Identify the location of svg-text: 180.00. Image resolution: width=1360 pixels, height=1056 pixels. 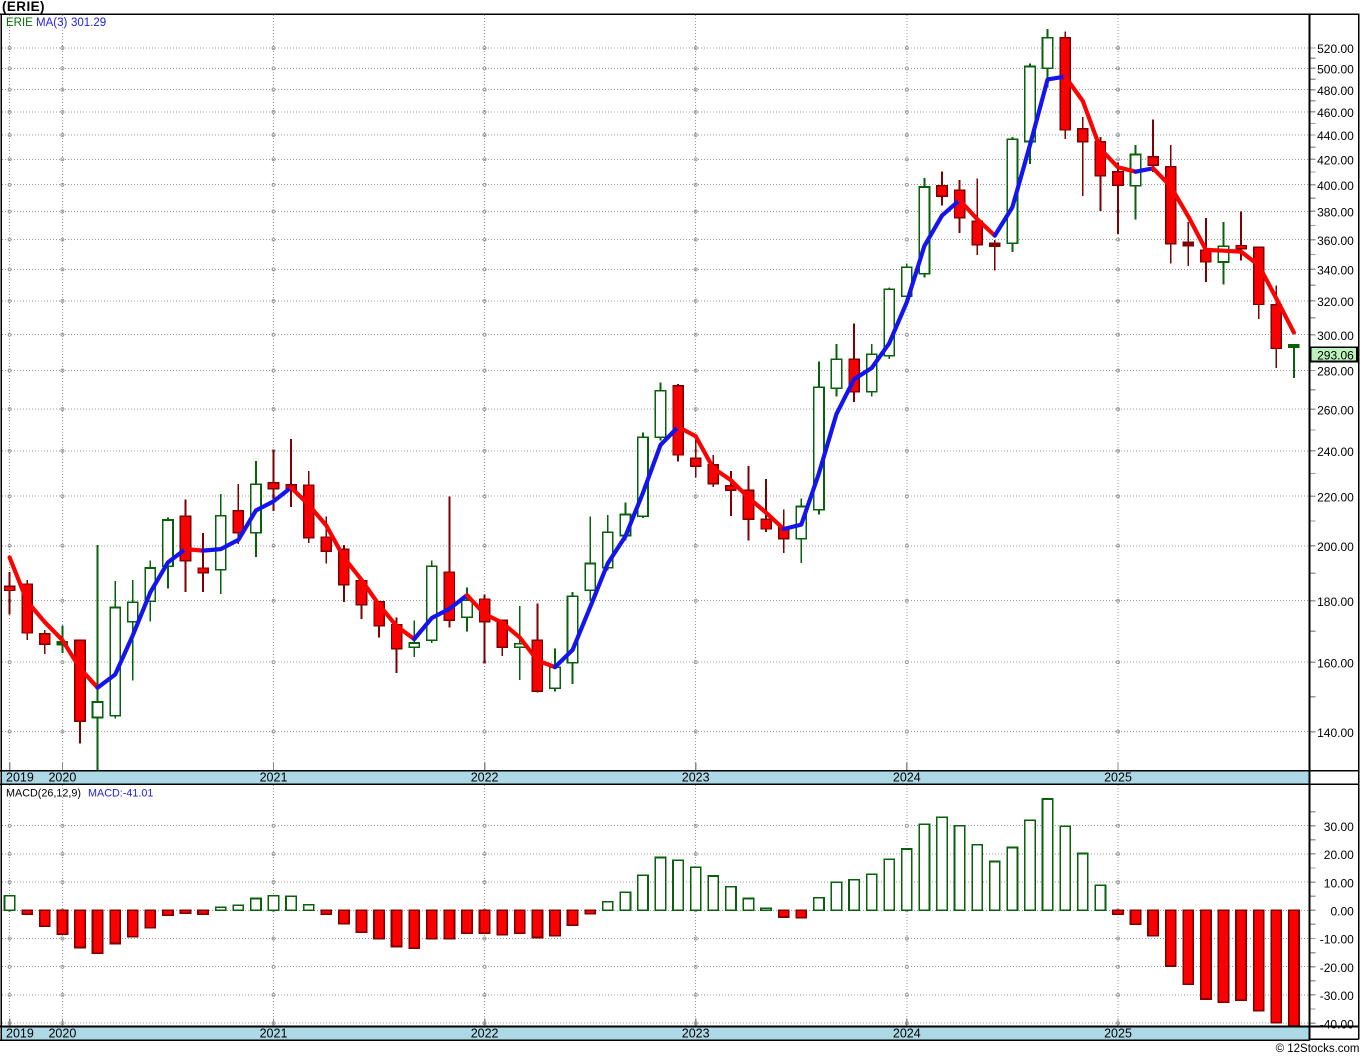
(1335, 602).